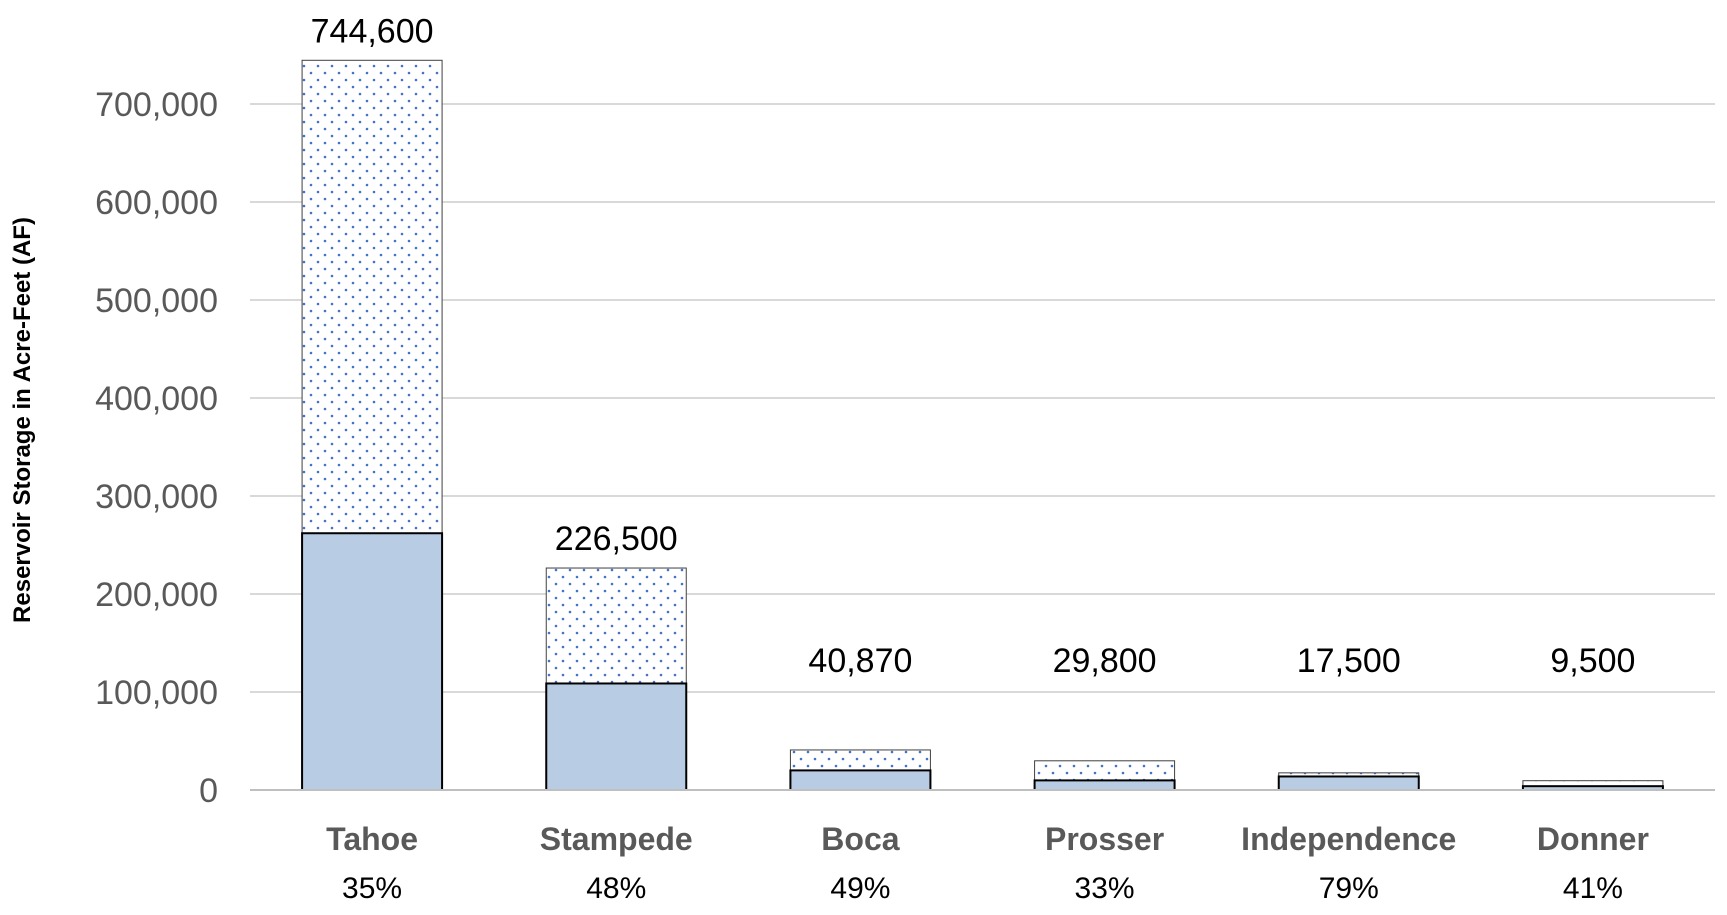 The image size is (1727, 915). I want to click on y-tick-label: 100,000, so click(156, 693).